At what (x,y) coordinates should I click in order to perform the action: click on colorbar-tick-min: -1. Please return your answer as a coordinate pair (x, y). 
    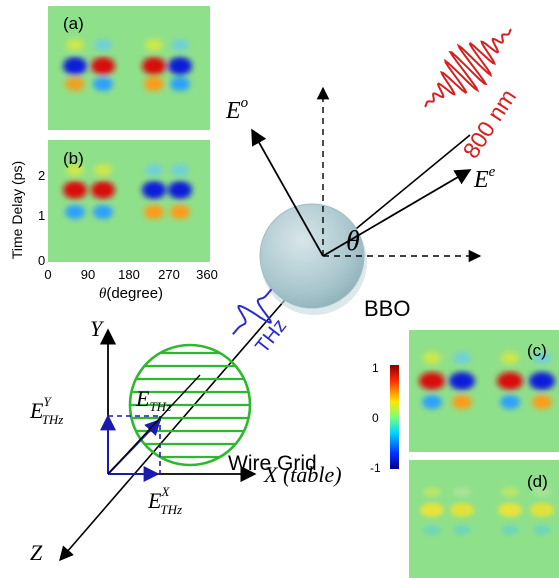
    Looking at the image, I should click on (375, 468).